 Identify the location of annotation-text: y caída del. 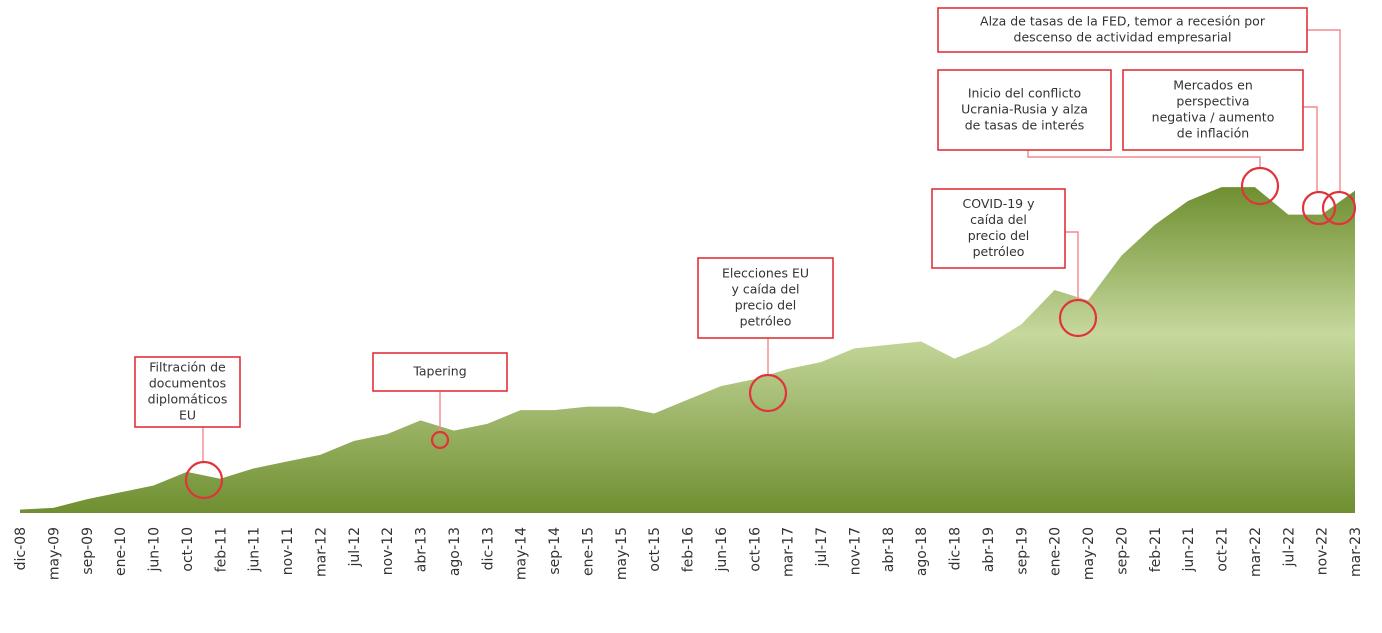
(765, 289).